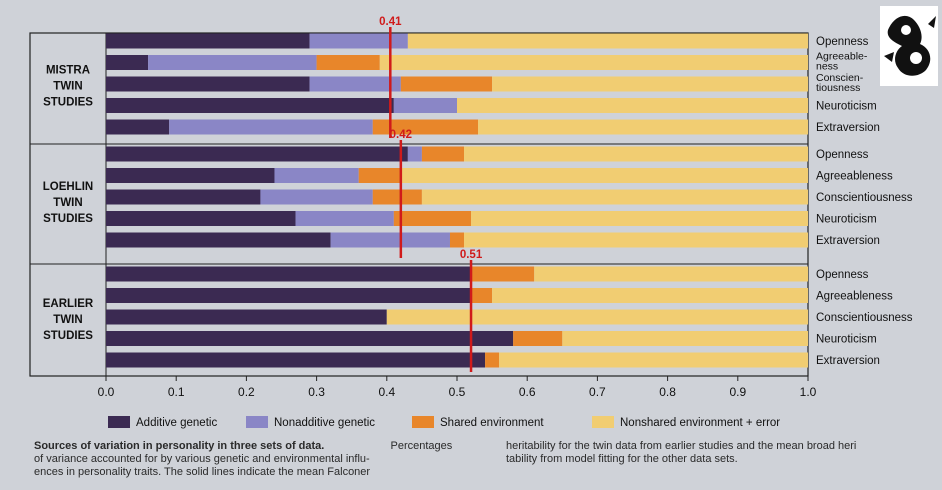 This screenshot has width=942, height=490. What do you see at coordinates (700, 423) in the screenshot?
I see `legend-label: Nonshared environment + error` at bounding box center [700, 423].